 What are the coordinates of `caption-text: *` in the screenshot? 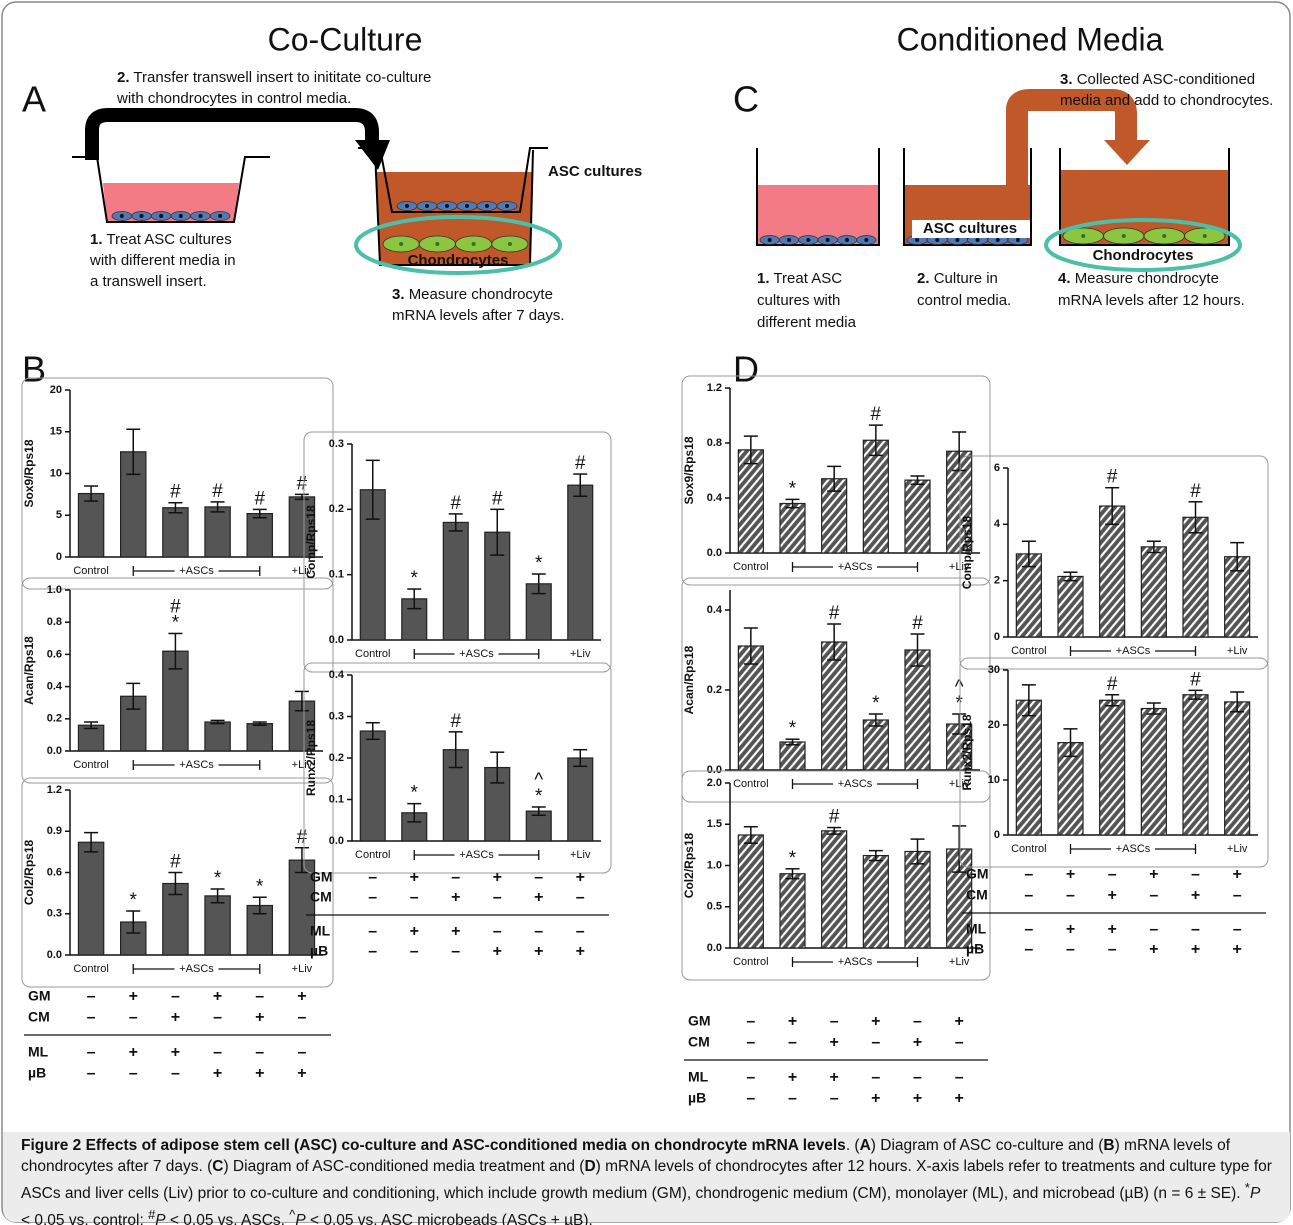 It's located at (1247, 1187).